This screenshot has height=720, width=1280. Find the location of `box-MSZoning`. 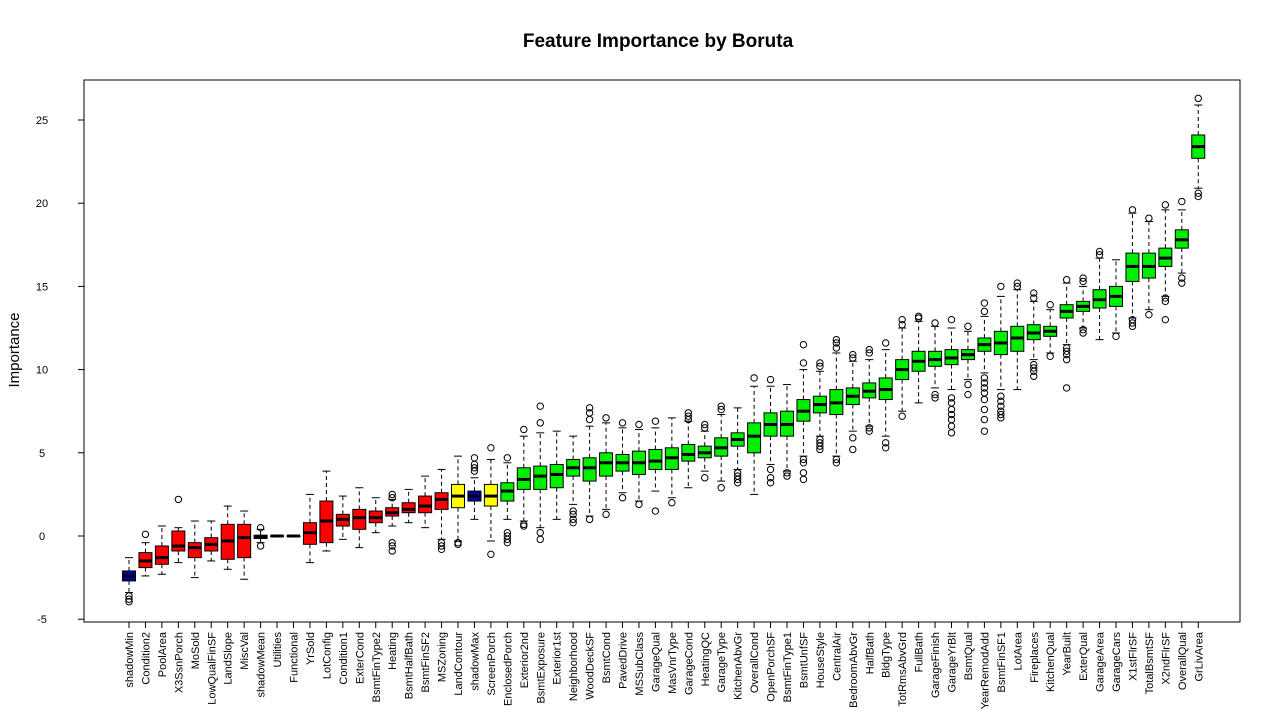

box-MSZoning is located at coordinates (441, 511).